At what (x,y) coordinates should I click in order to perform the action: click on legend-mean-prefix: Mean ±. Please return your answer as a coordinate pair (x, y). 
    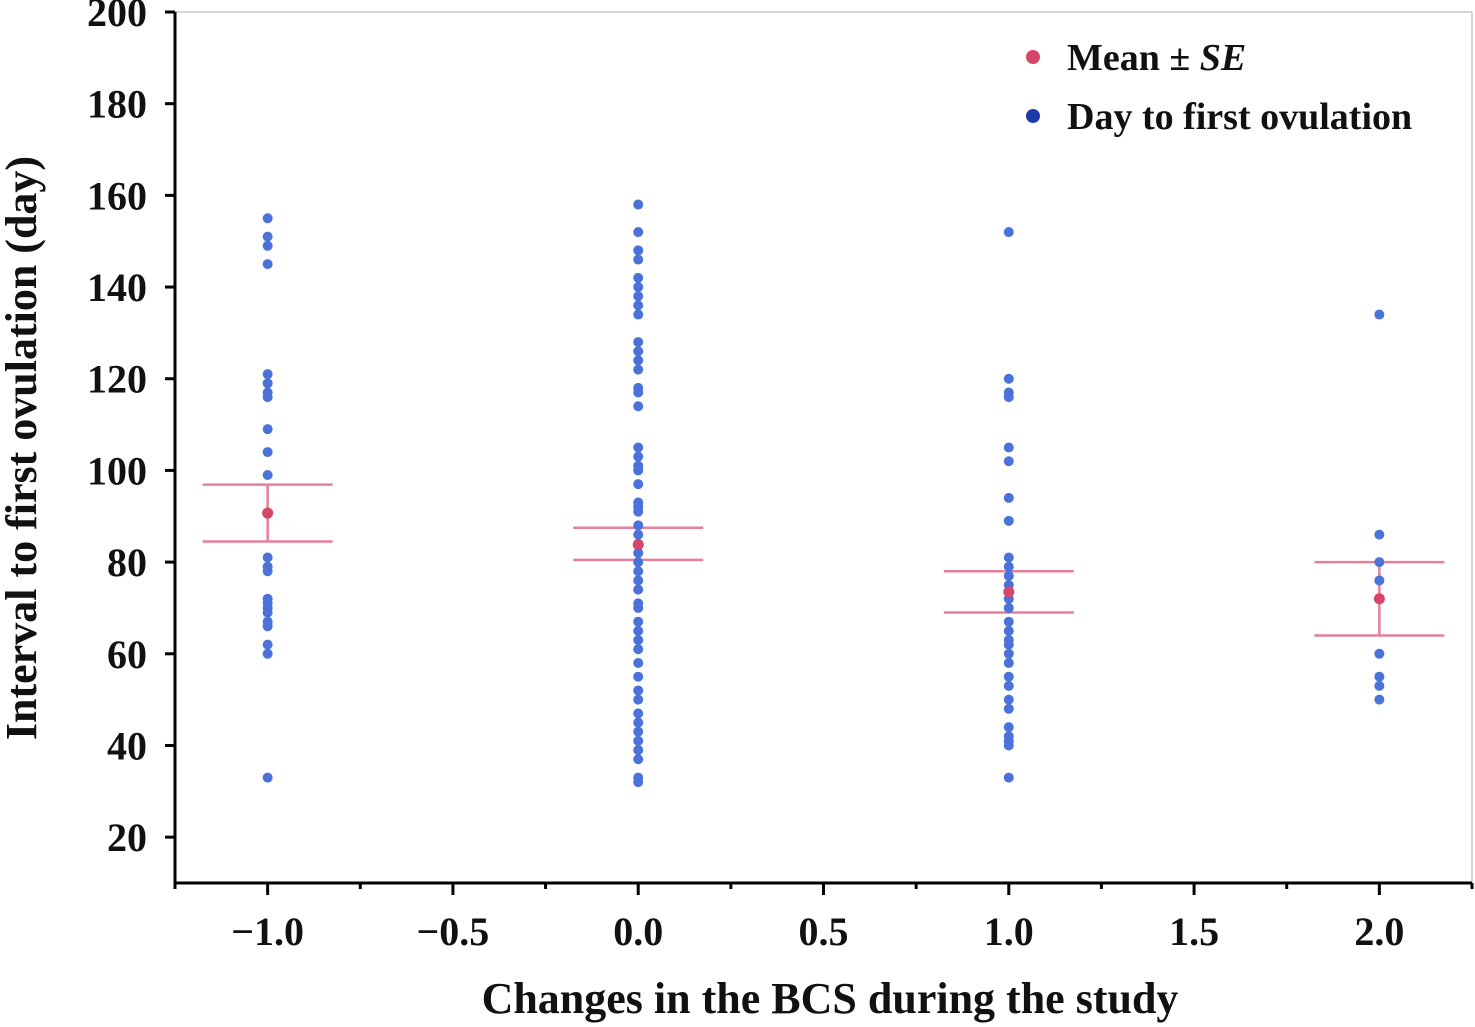
    Looking at the image, I should click on (1133, 58).